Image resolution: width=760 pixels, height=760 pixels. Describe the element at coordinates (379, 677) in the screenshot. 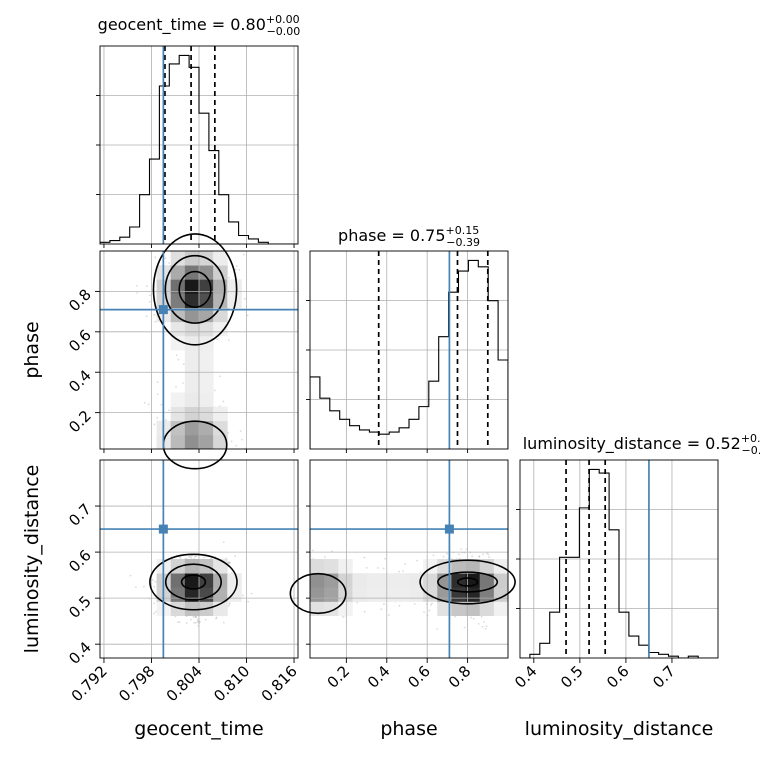

I see `x-tick-label: 0.4` at that location.